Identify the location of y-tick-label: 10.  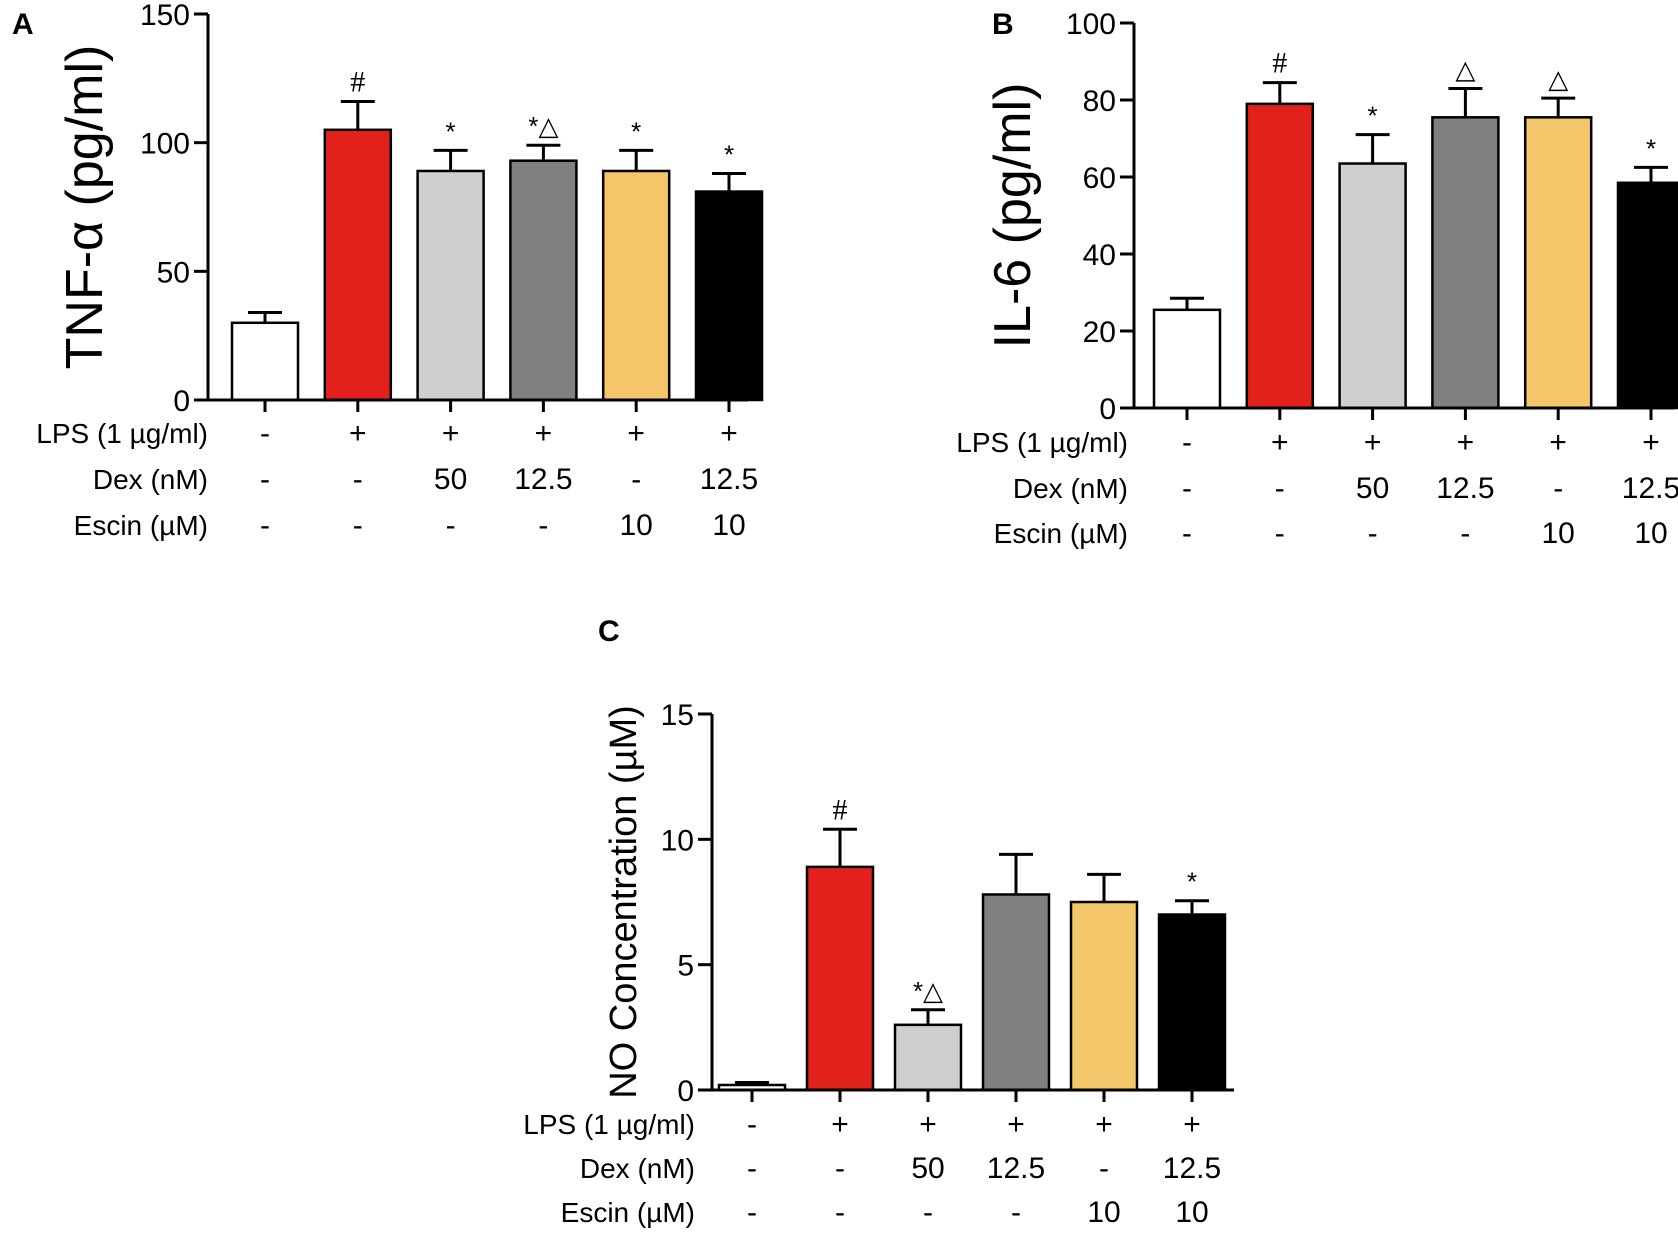
(677, 840).